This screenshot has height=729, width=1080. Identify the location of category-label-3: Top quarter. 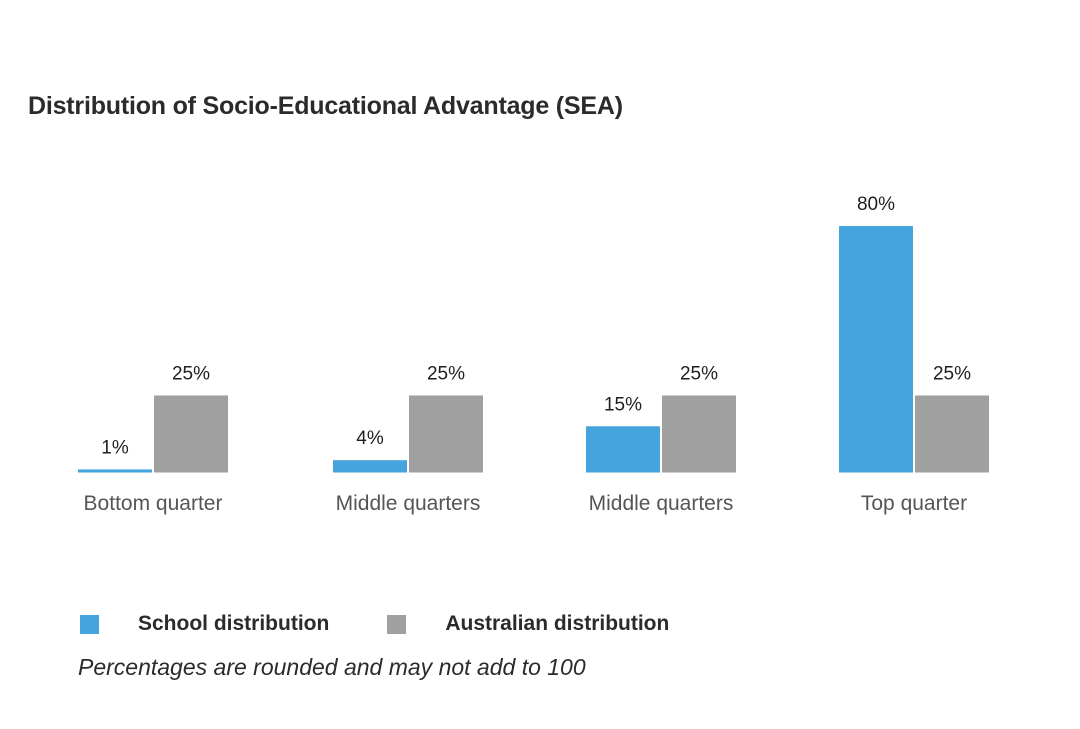
(914, 503).